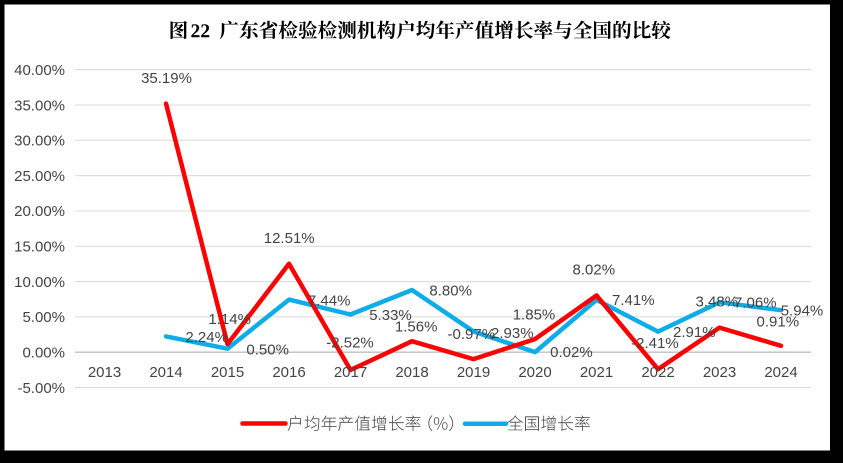  I want to click on svg-text: 0.00%, so click(43, 353).